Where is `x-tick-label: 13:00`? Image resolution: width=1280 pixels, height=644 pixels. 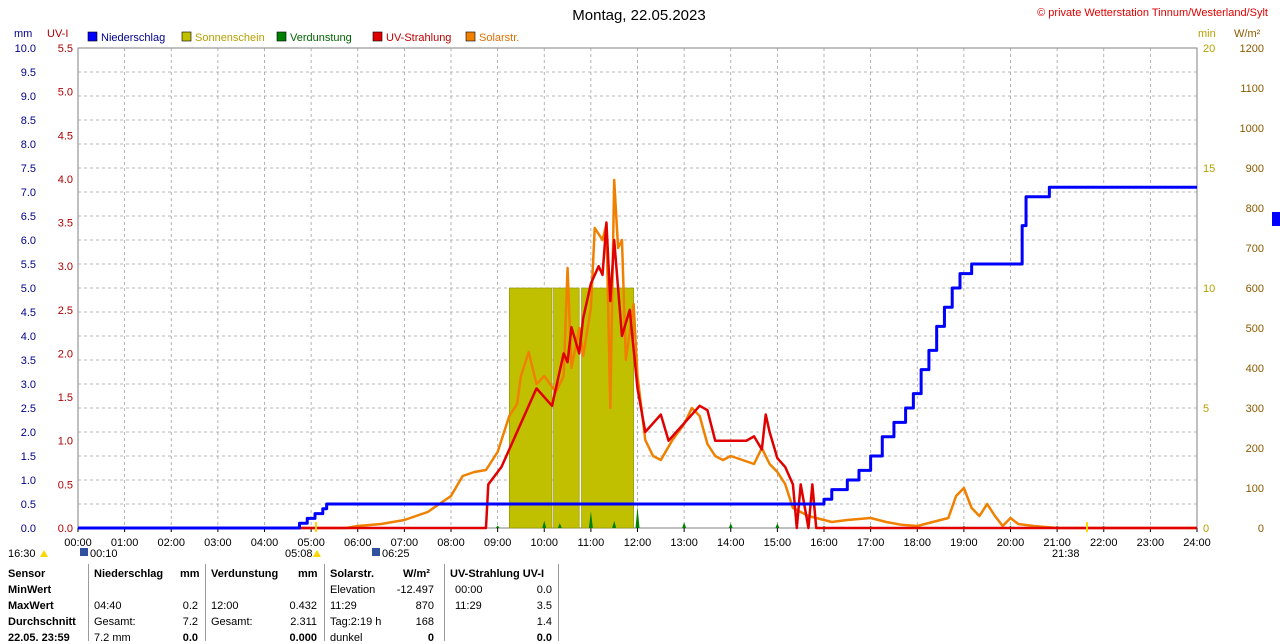 x-tick-label: 13:00 is located at coordinates (684, 543).